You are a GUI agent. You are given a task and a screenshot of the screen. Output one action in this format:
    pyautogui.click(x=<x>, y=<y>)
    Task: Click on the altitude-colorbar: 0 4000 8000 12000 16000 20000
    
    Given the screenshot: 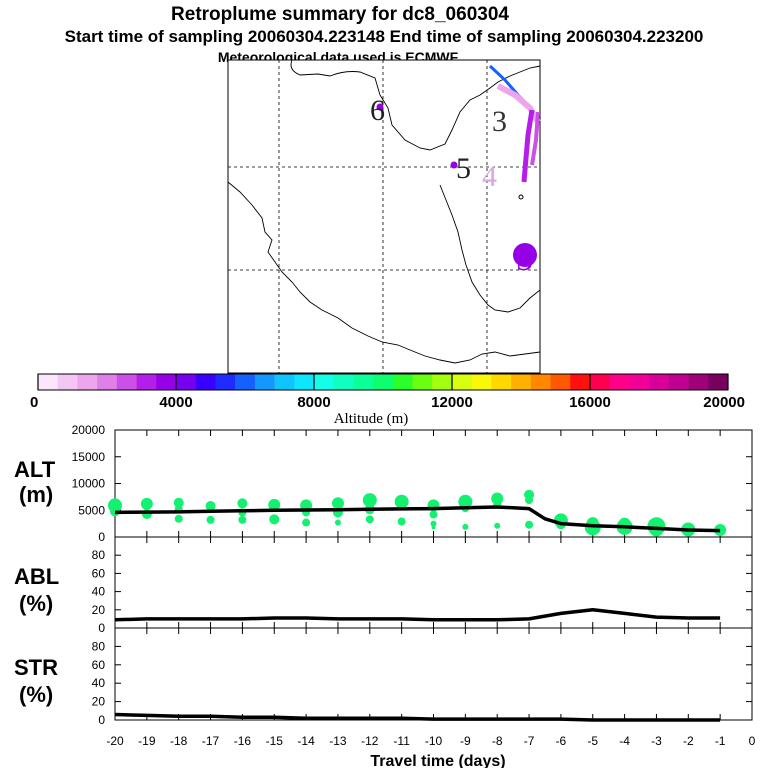 What is the action you would take?
    pyautogui.click(x=387, y=392)
    